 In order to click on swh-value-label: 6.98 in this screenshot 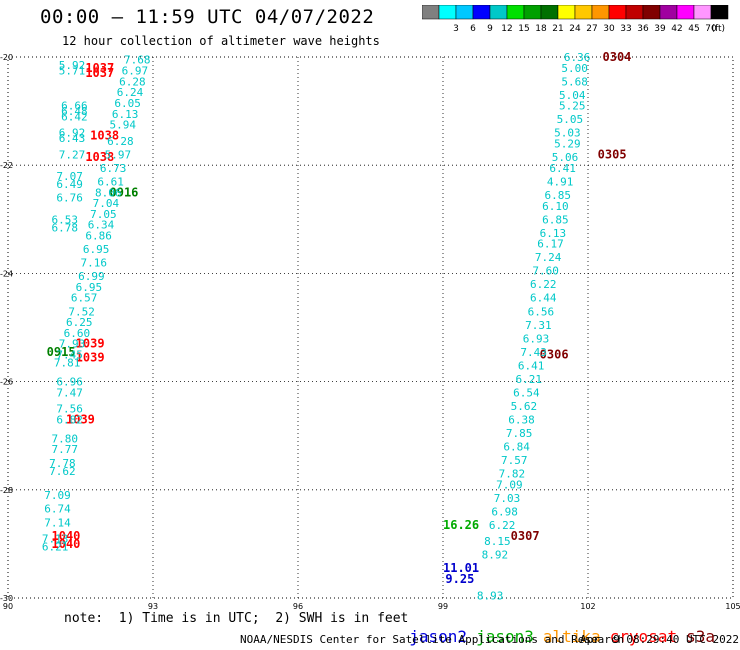, I will do `click(504, 511)`.